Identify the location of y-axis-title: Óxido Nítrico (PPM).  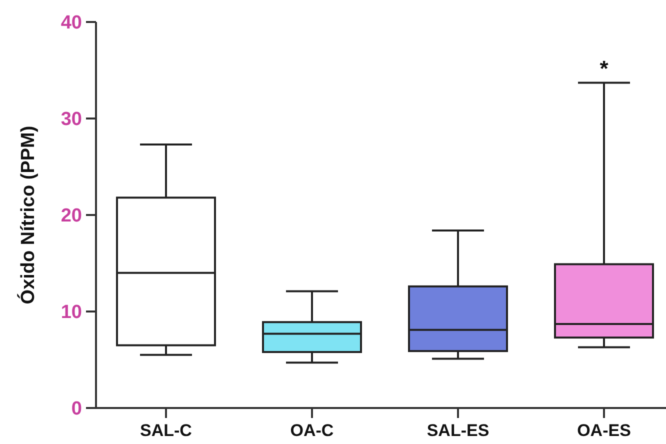
(28, 215).